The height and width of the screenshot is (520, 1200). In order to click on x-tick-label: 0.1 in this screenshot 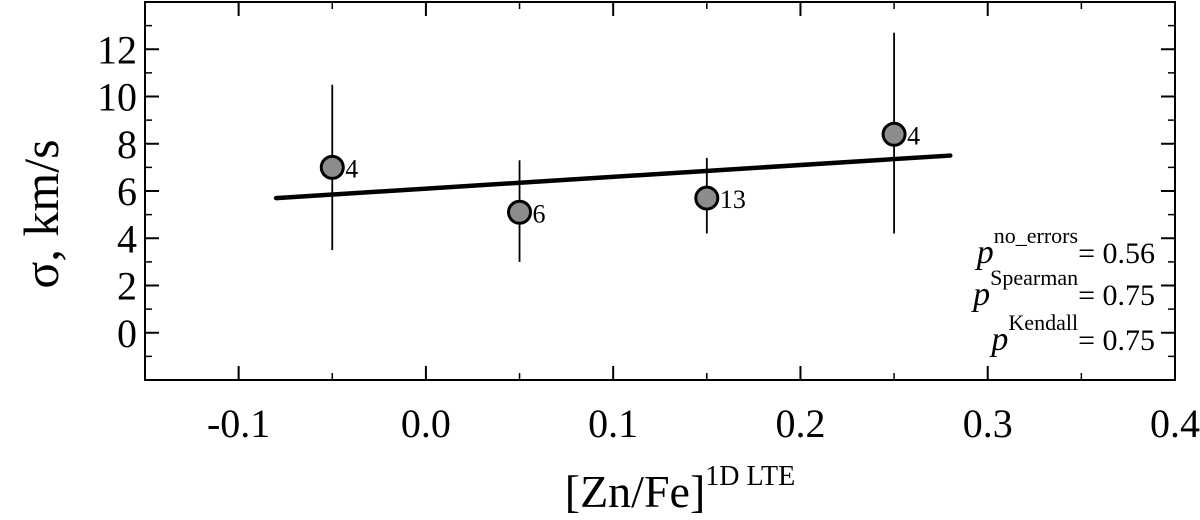, I will do `click(613, 423)`.